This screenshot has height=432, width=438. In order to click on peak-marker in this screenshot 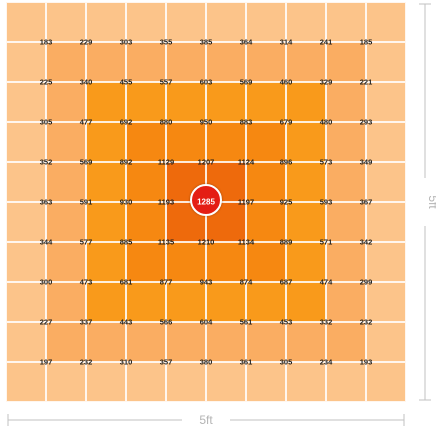, I will do `click(206, 200)`.